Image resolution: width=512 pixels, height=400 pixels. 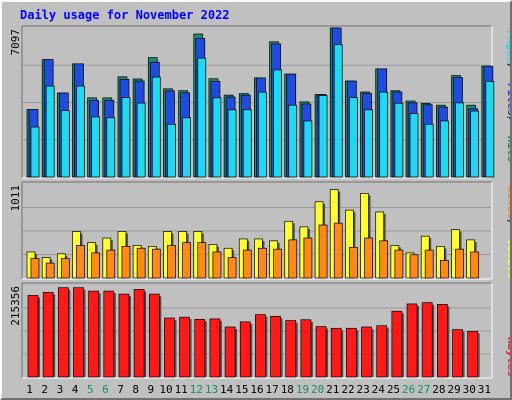 What do you see at coordinates (125, 15) in the screenshot?
I see `chart-title: Daily usage for November 2022` at bounding box center [125, 15].